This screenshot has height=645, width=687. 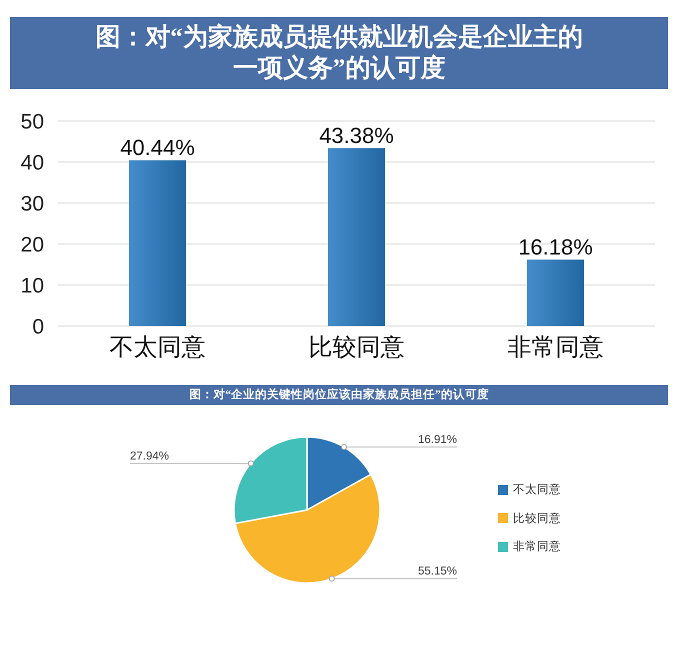 What do you see at coordinates (32, 286) in the screenshot?
I see `y-tick-label: 10` at bounding box center [32, 286].